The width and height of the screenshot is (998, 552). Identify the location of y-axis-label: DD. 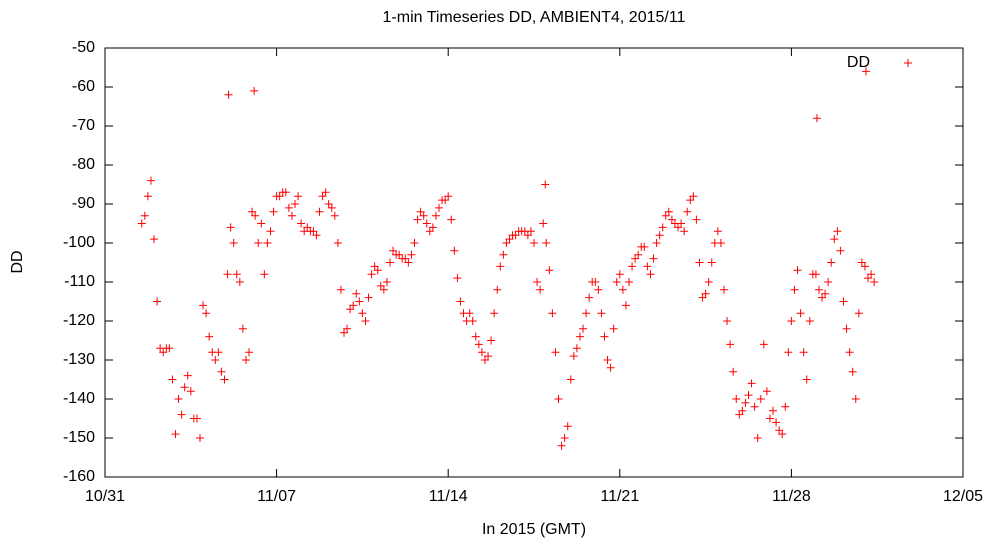
(17, 261).